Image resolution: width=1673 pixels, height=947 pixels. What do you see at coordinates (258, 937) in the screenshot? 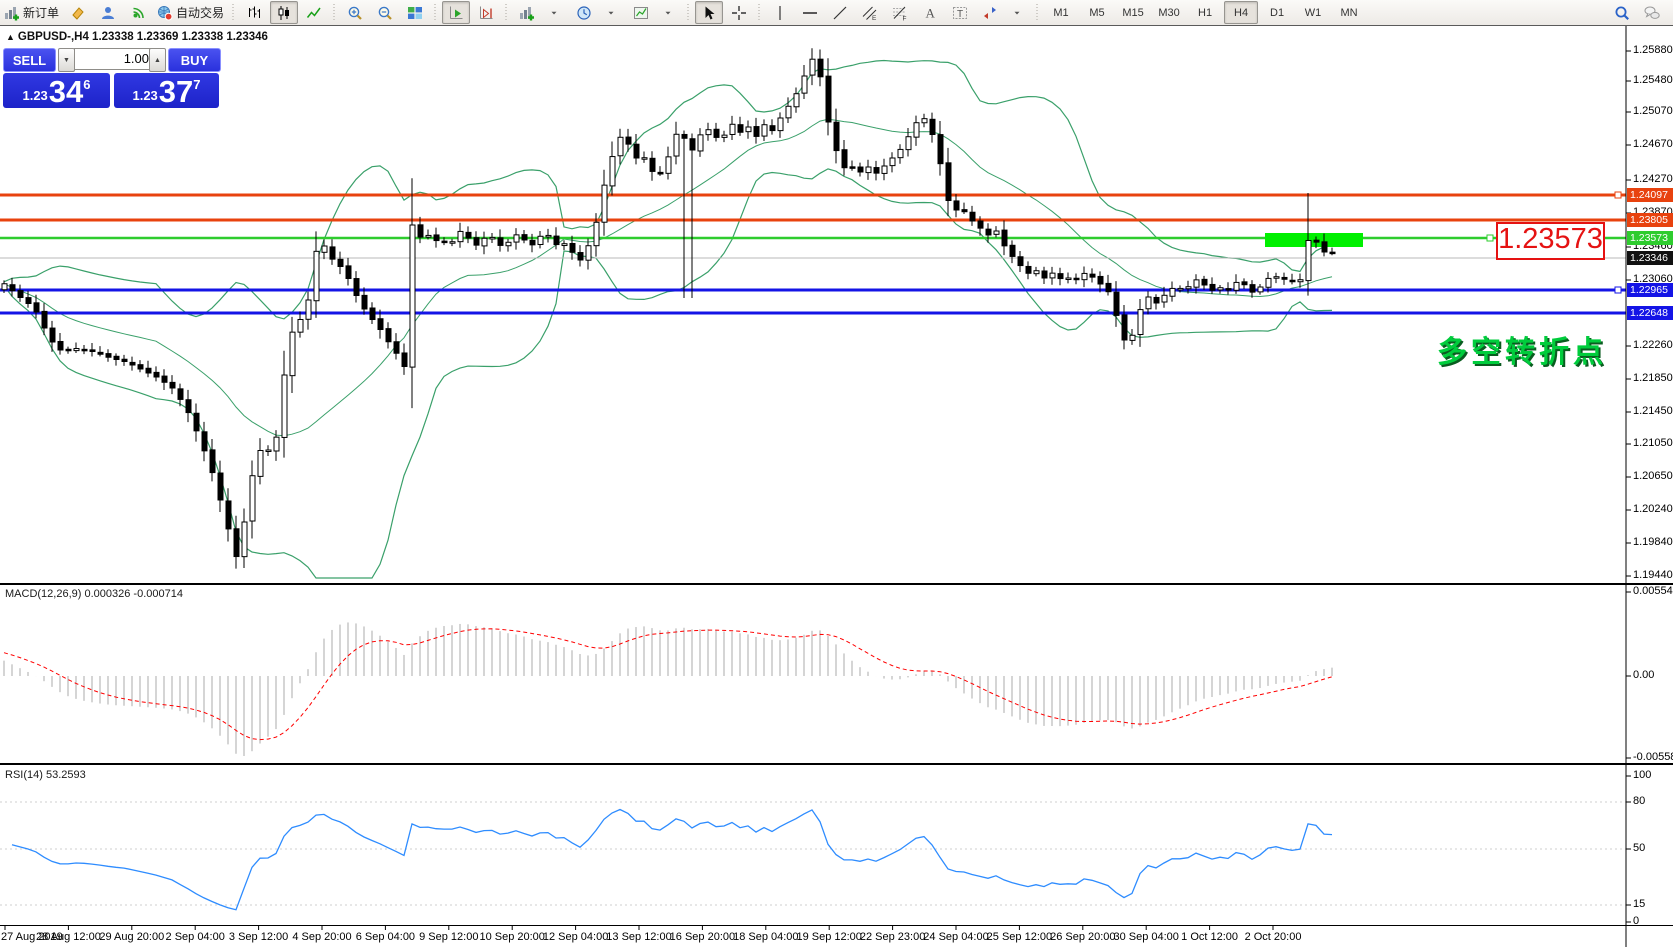
I see `date-axis-label: 3 Sep 12:00` at bounding box center [258, 937].